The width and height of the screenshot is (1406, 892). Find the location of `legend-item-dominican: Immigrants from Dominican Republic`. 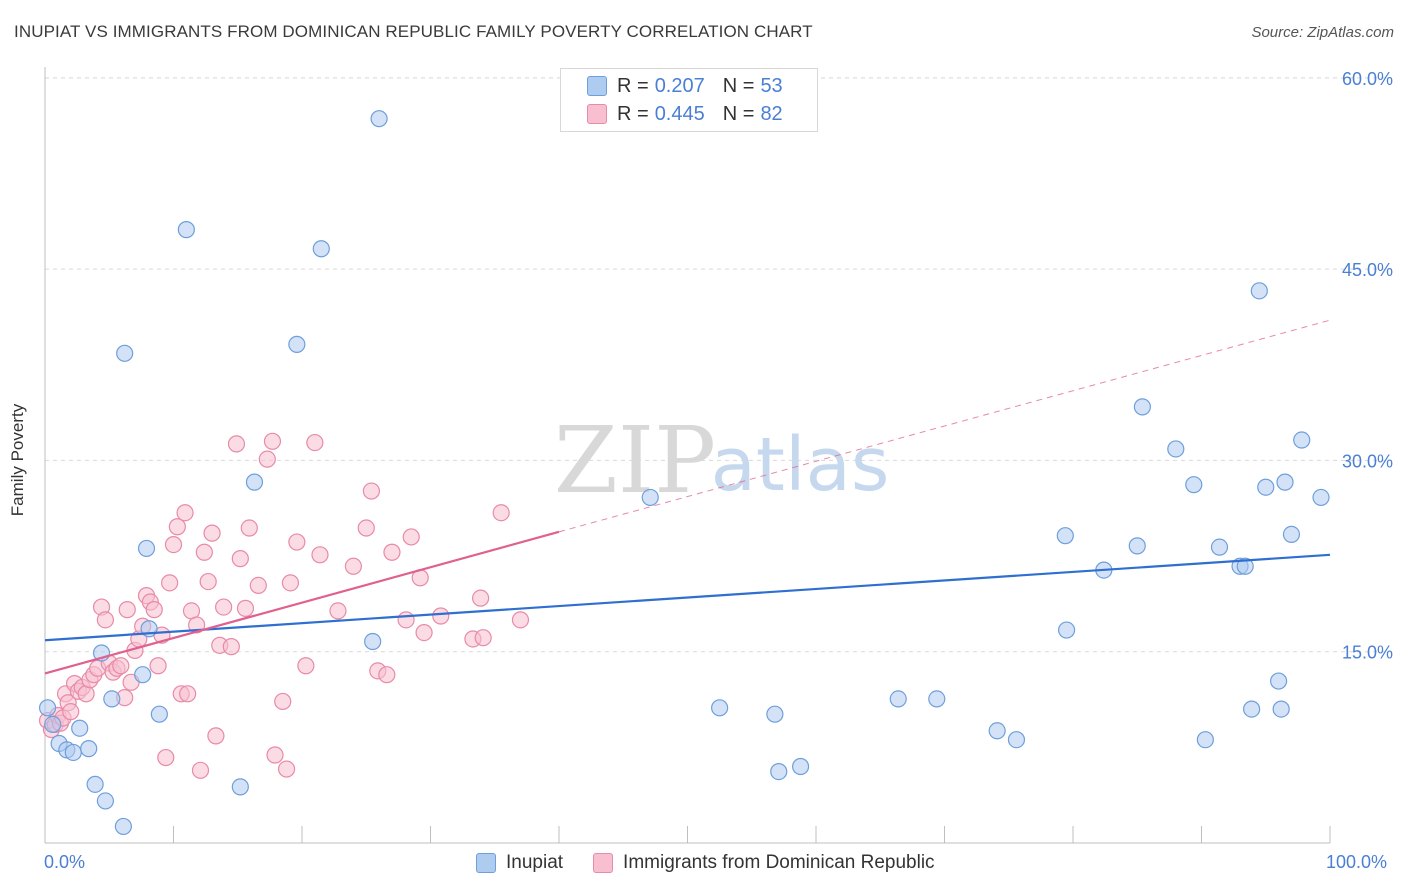

legend-item-dominican: Immigrants from Dominican Republic is located at coordinates (764, 863).